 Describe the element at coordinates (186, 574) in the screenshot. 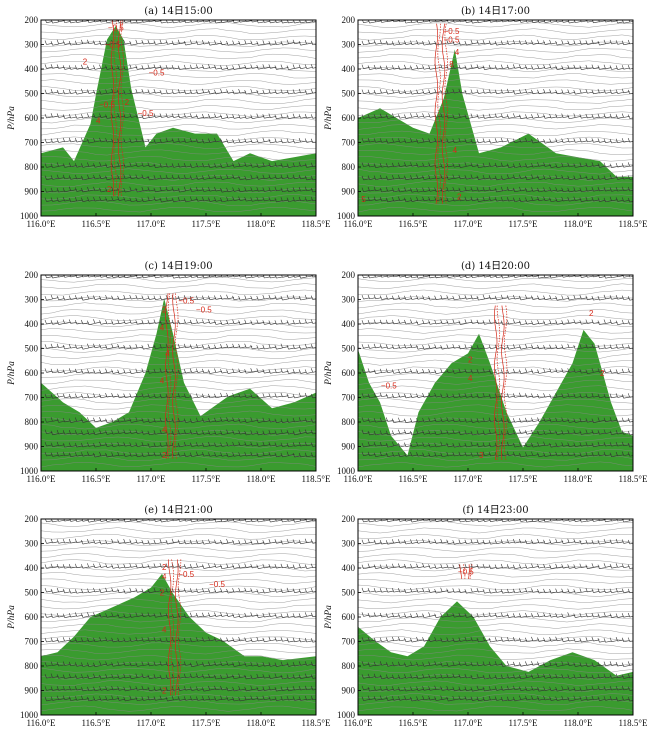

I see `contour-label: −0.5` at that location.